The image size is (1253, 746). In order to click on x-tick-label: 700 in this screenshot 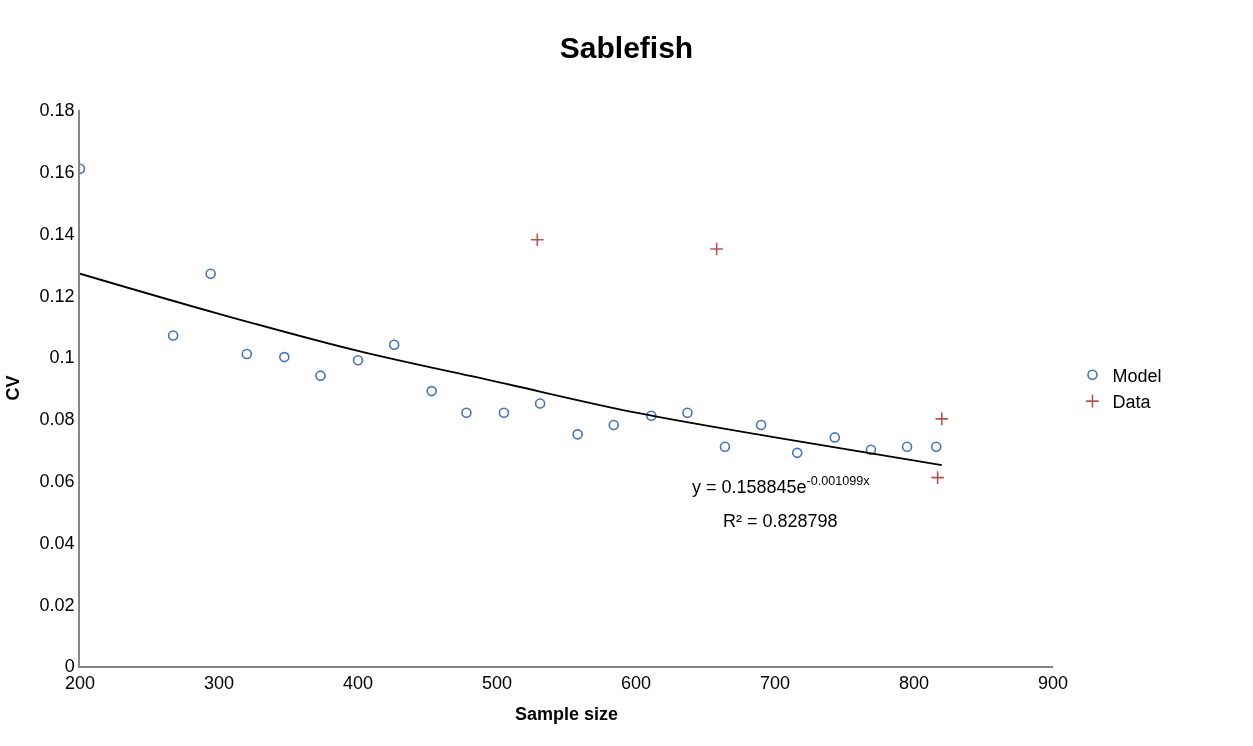, I will do `click(775, 683)`.